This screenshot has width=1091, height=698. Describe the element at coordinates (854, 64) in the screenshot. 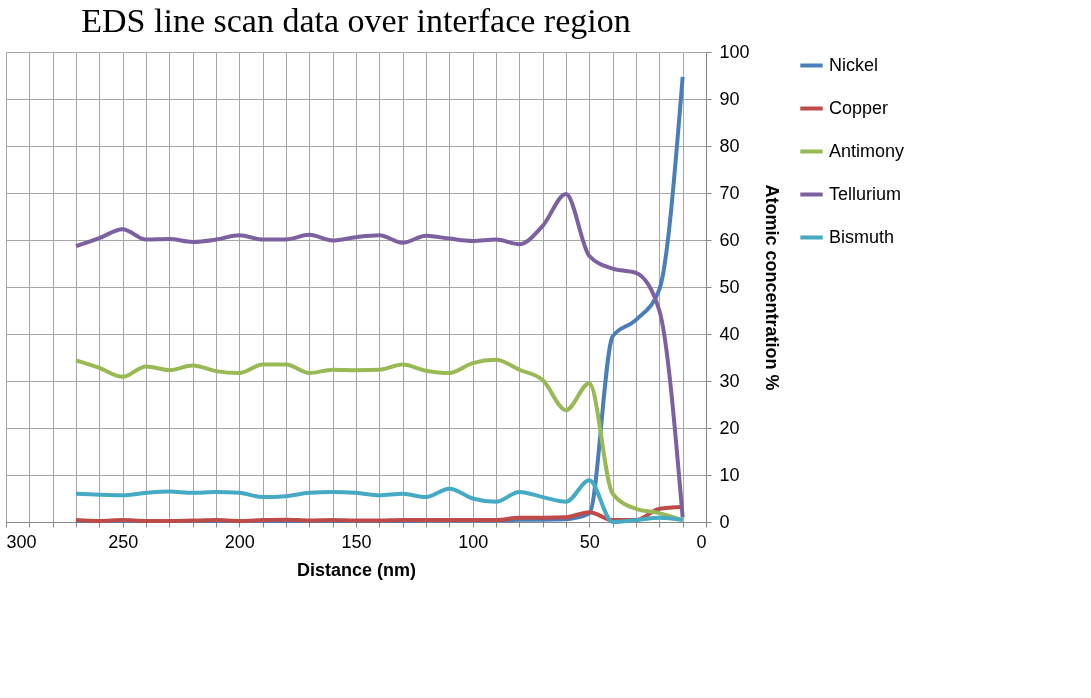

I see `legend-label: Nickel` at that location.